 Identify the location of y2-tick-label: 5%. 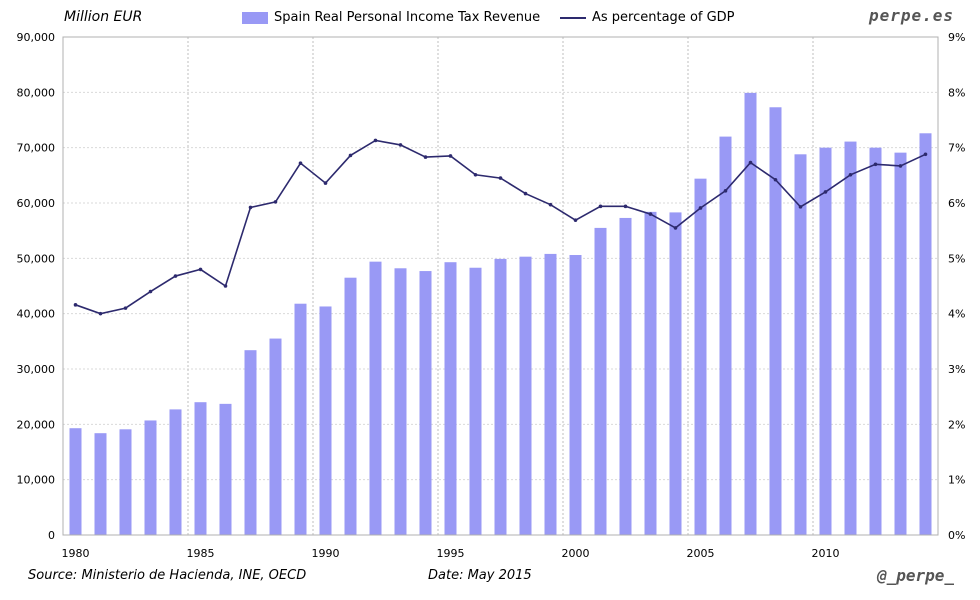
(956, 258).